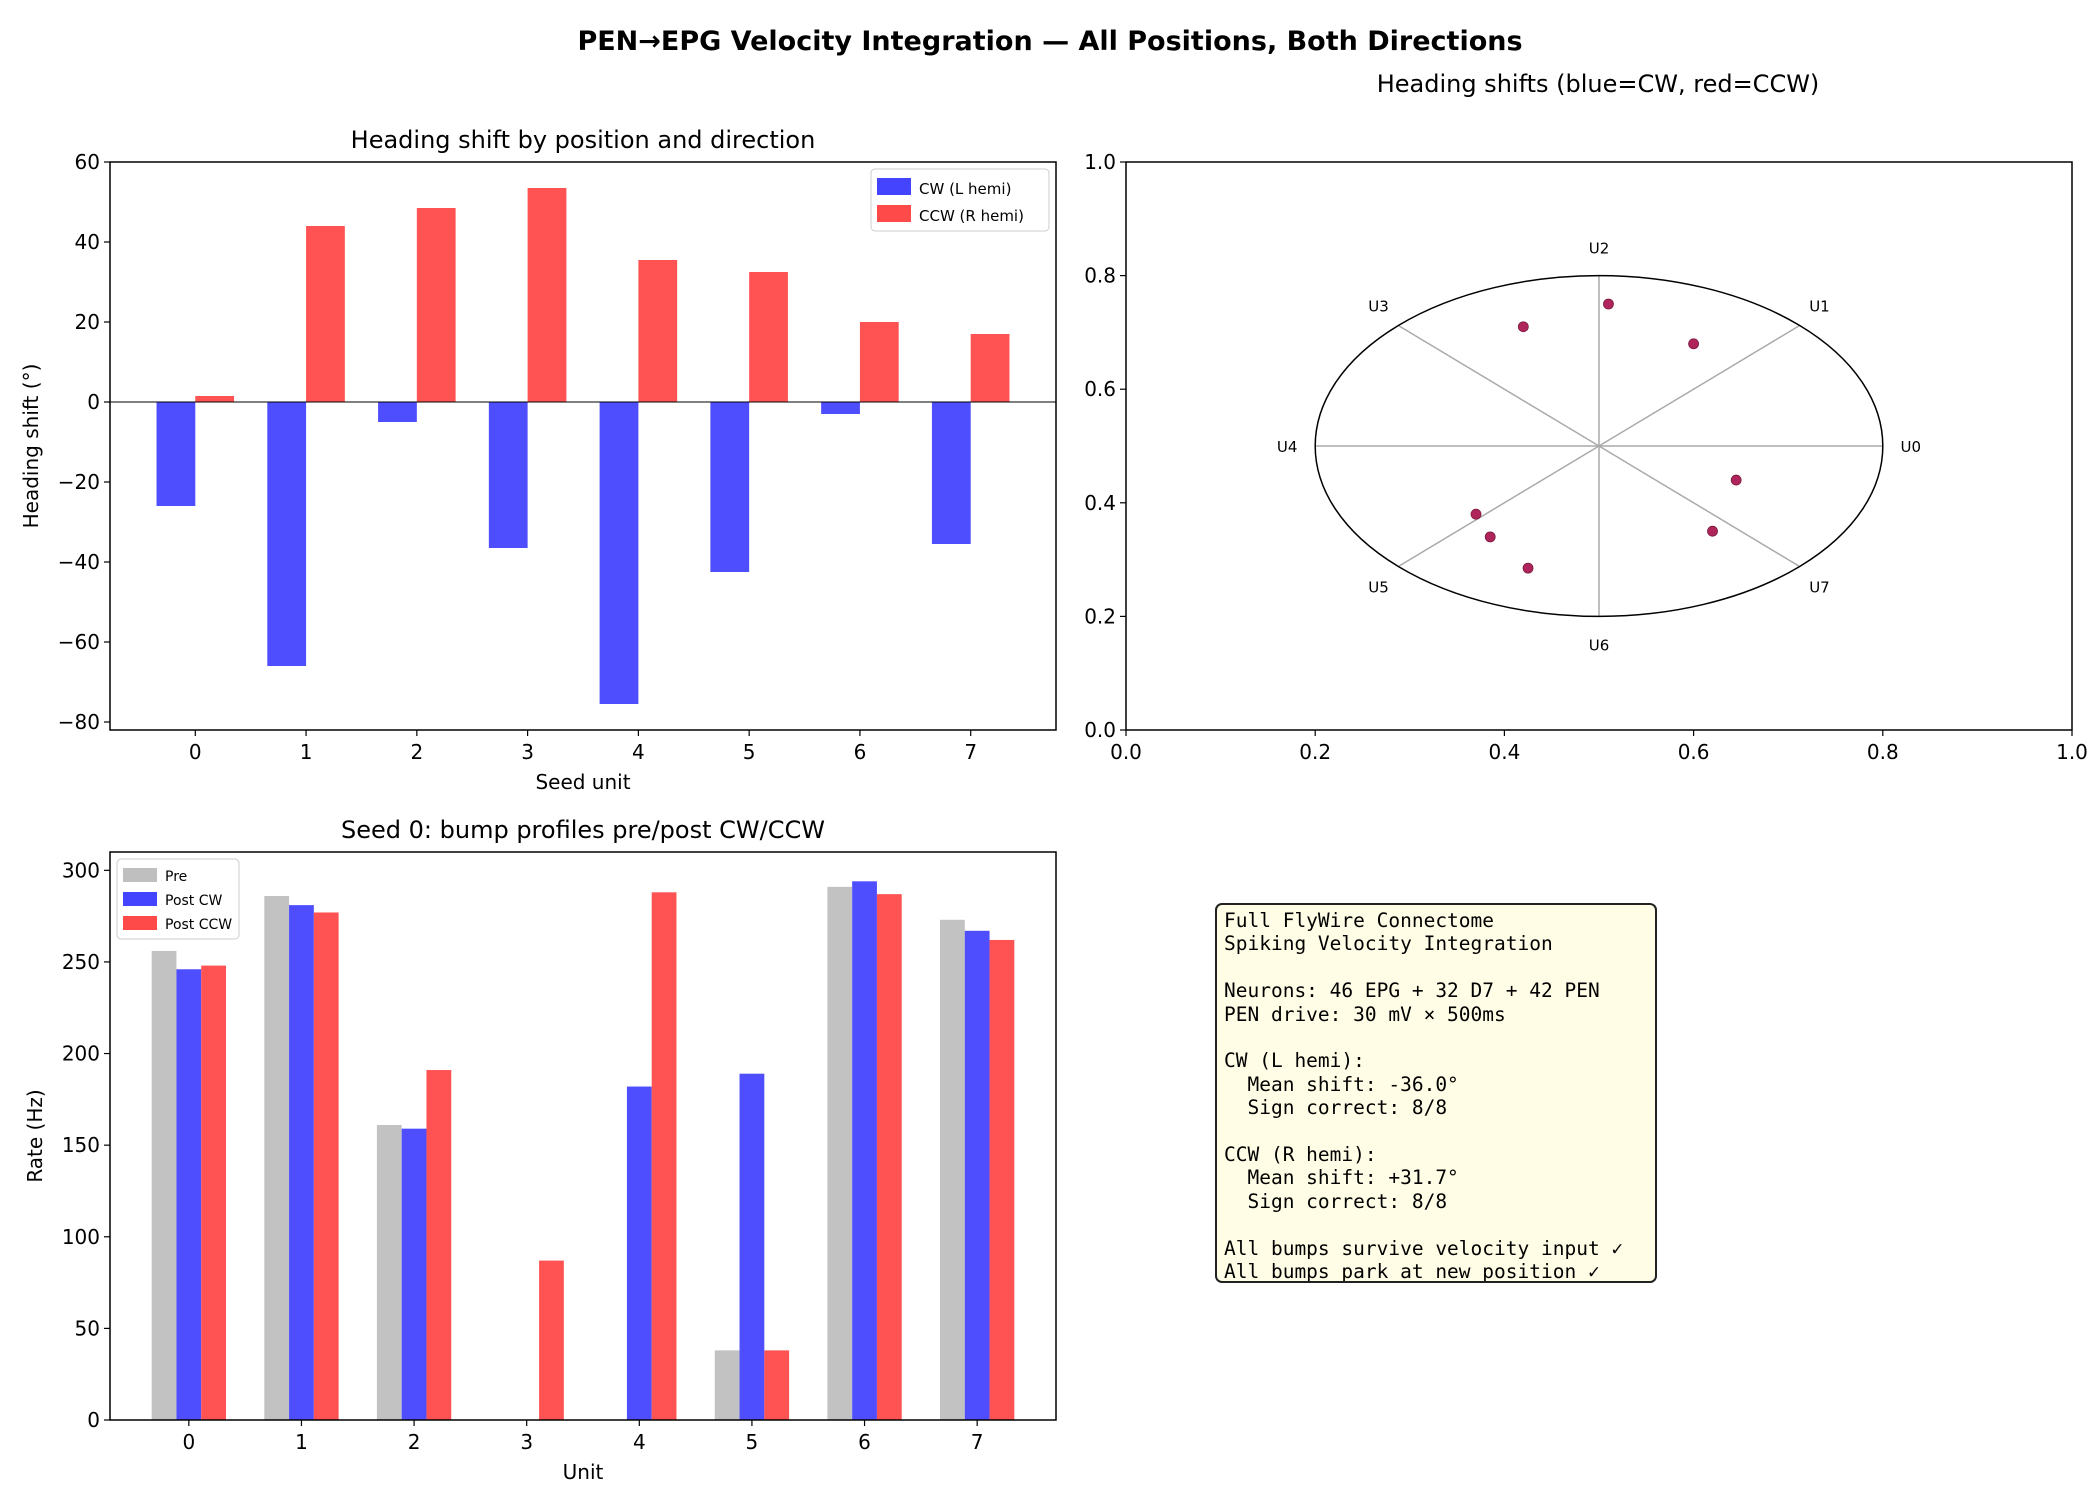  I want to click on unit-label-U2: U2, so click(1599, 249).